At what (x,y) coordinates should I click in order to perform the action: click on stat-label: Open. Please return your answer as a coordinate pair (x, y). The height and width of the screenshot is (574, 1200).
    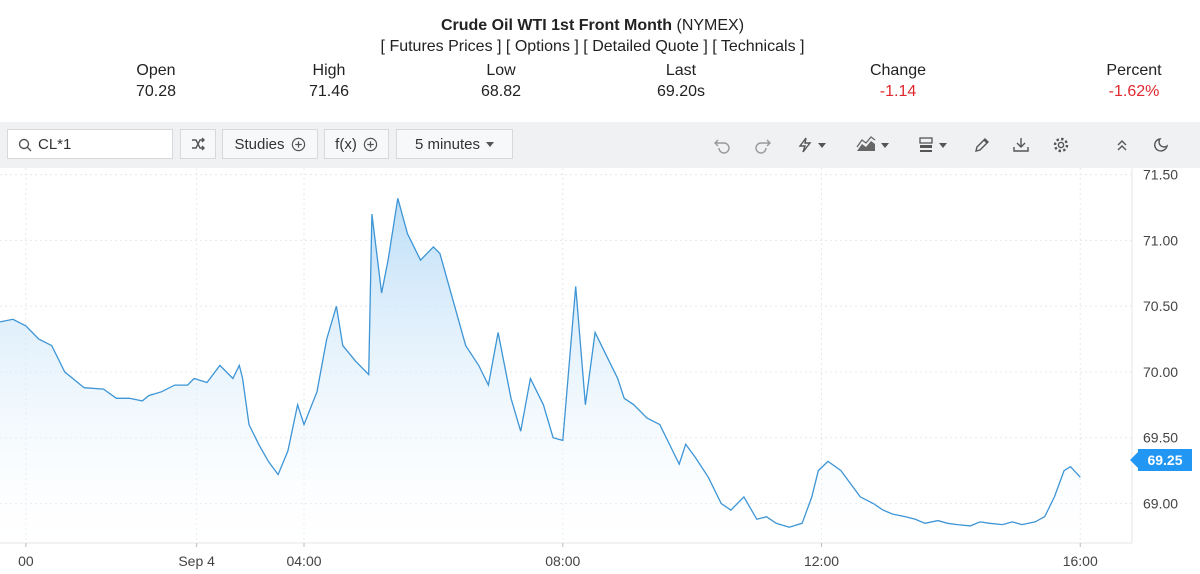
    Looking at the image, I should click on (156, 70).